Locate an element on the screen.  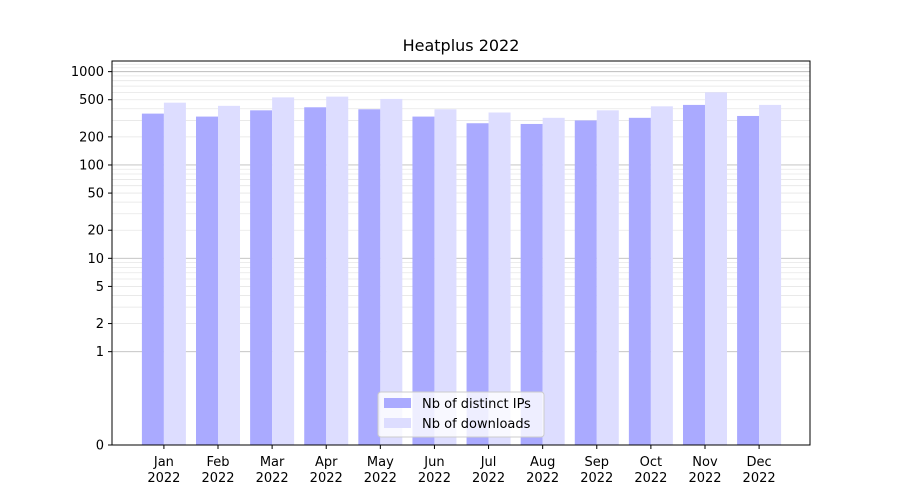
legend-label: Nb of downloads is located at coordinates (476, 424).